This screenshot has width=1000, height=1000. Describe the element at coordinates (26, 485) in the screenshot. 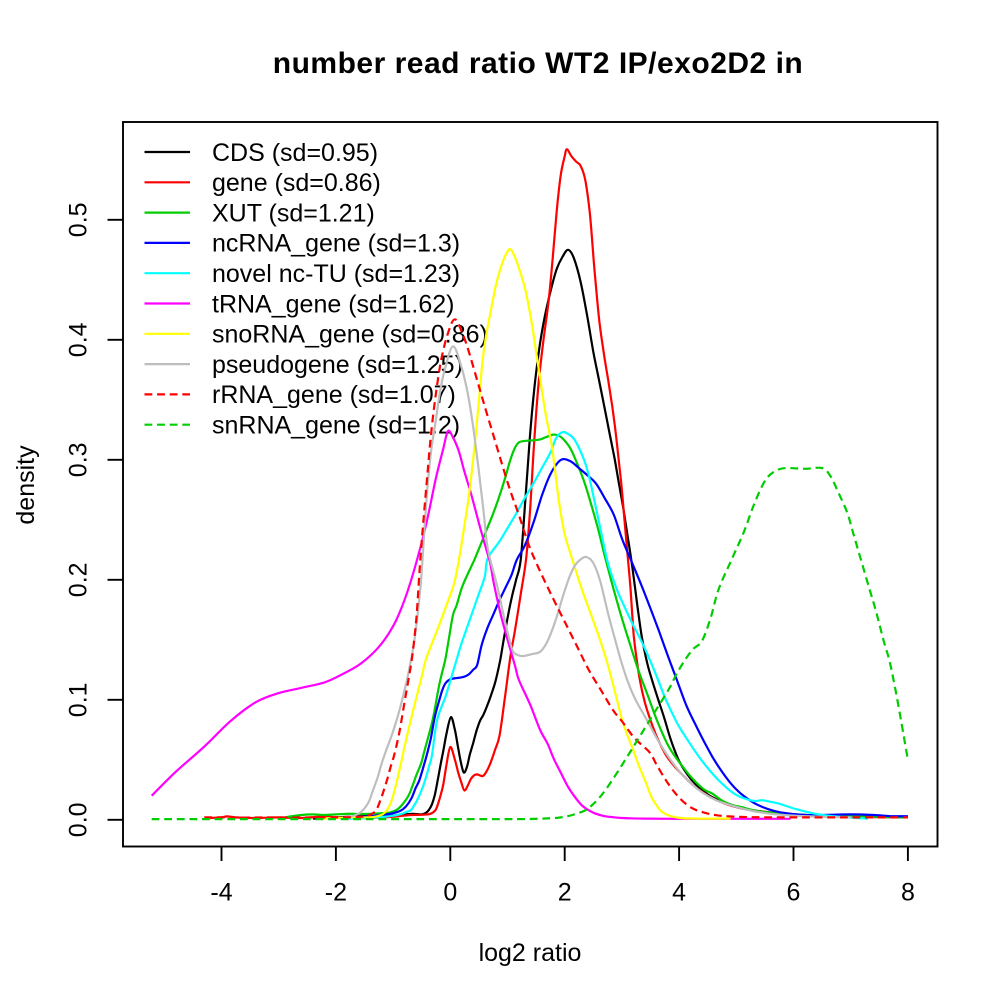

I see `svg-text: density` at that location.